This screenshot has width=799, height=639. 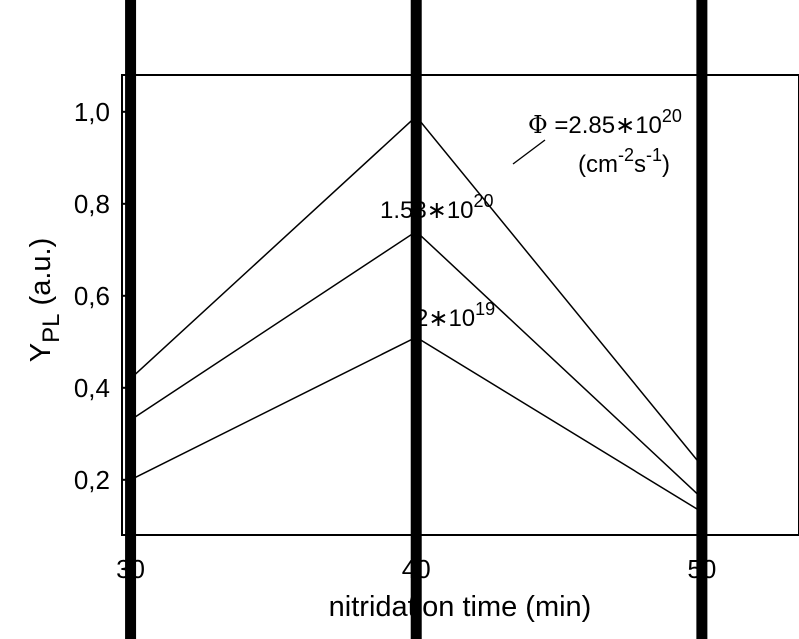 I want to click on x-tick-layer: 30 40 50, so click(x=416, y=569).